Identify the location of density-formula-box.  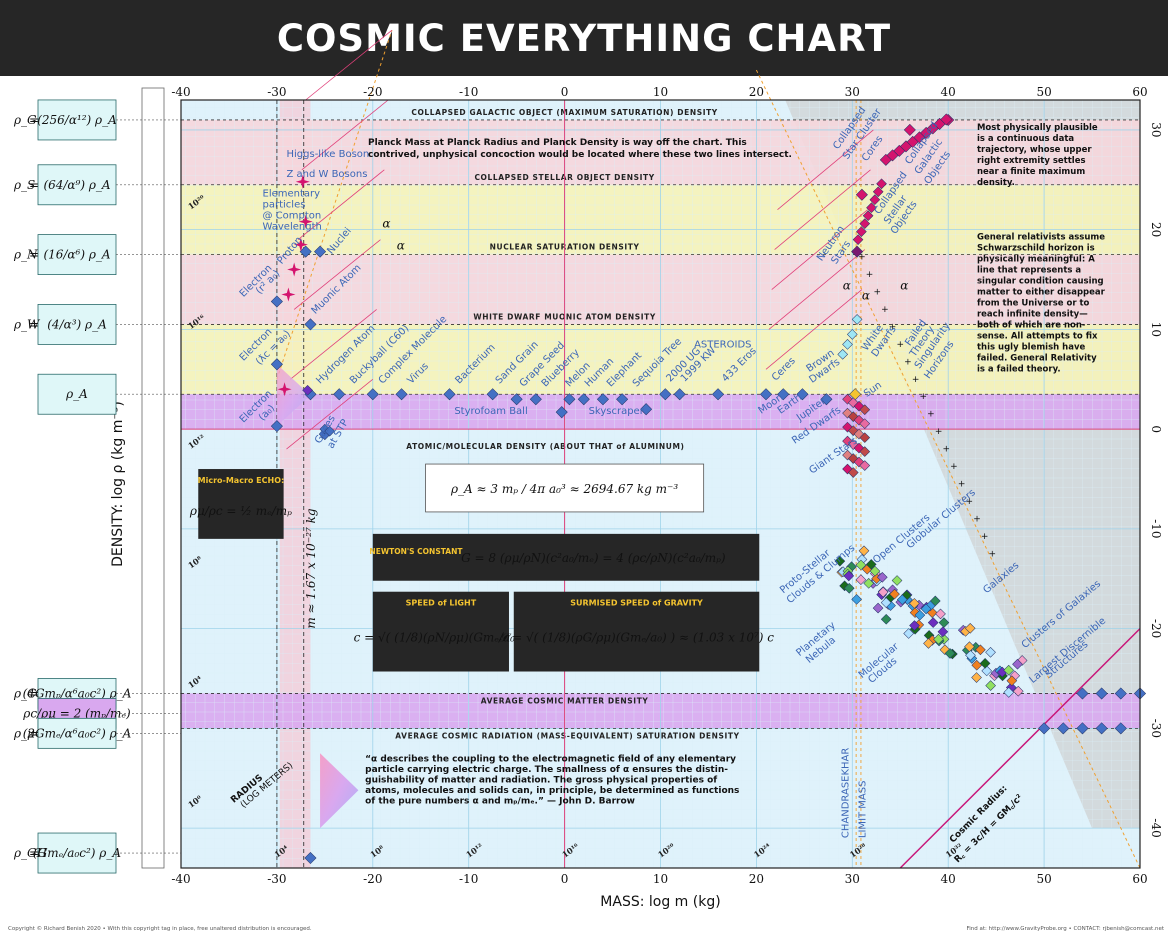
(565, 488).